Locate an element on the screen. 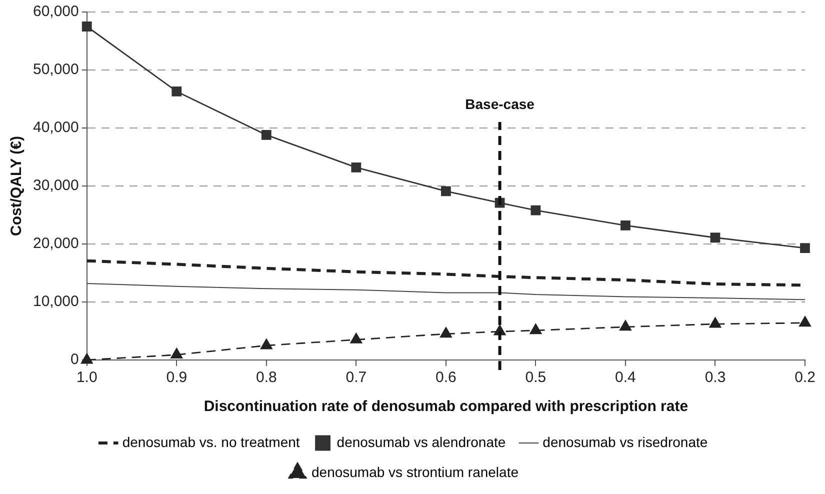  x-tick-label: 0.4 is located at coordinates (625, 377).